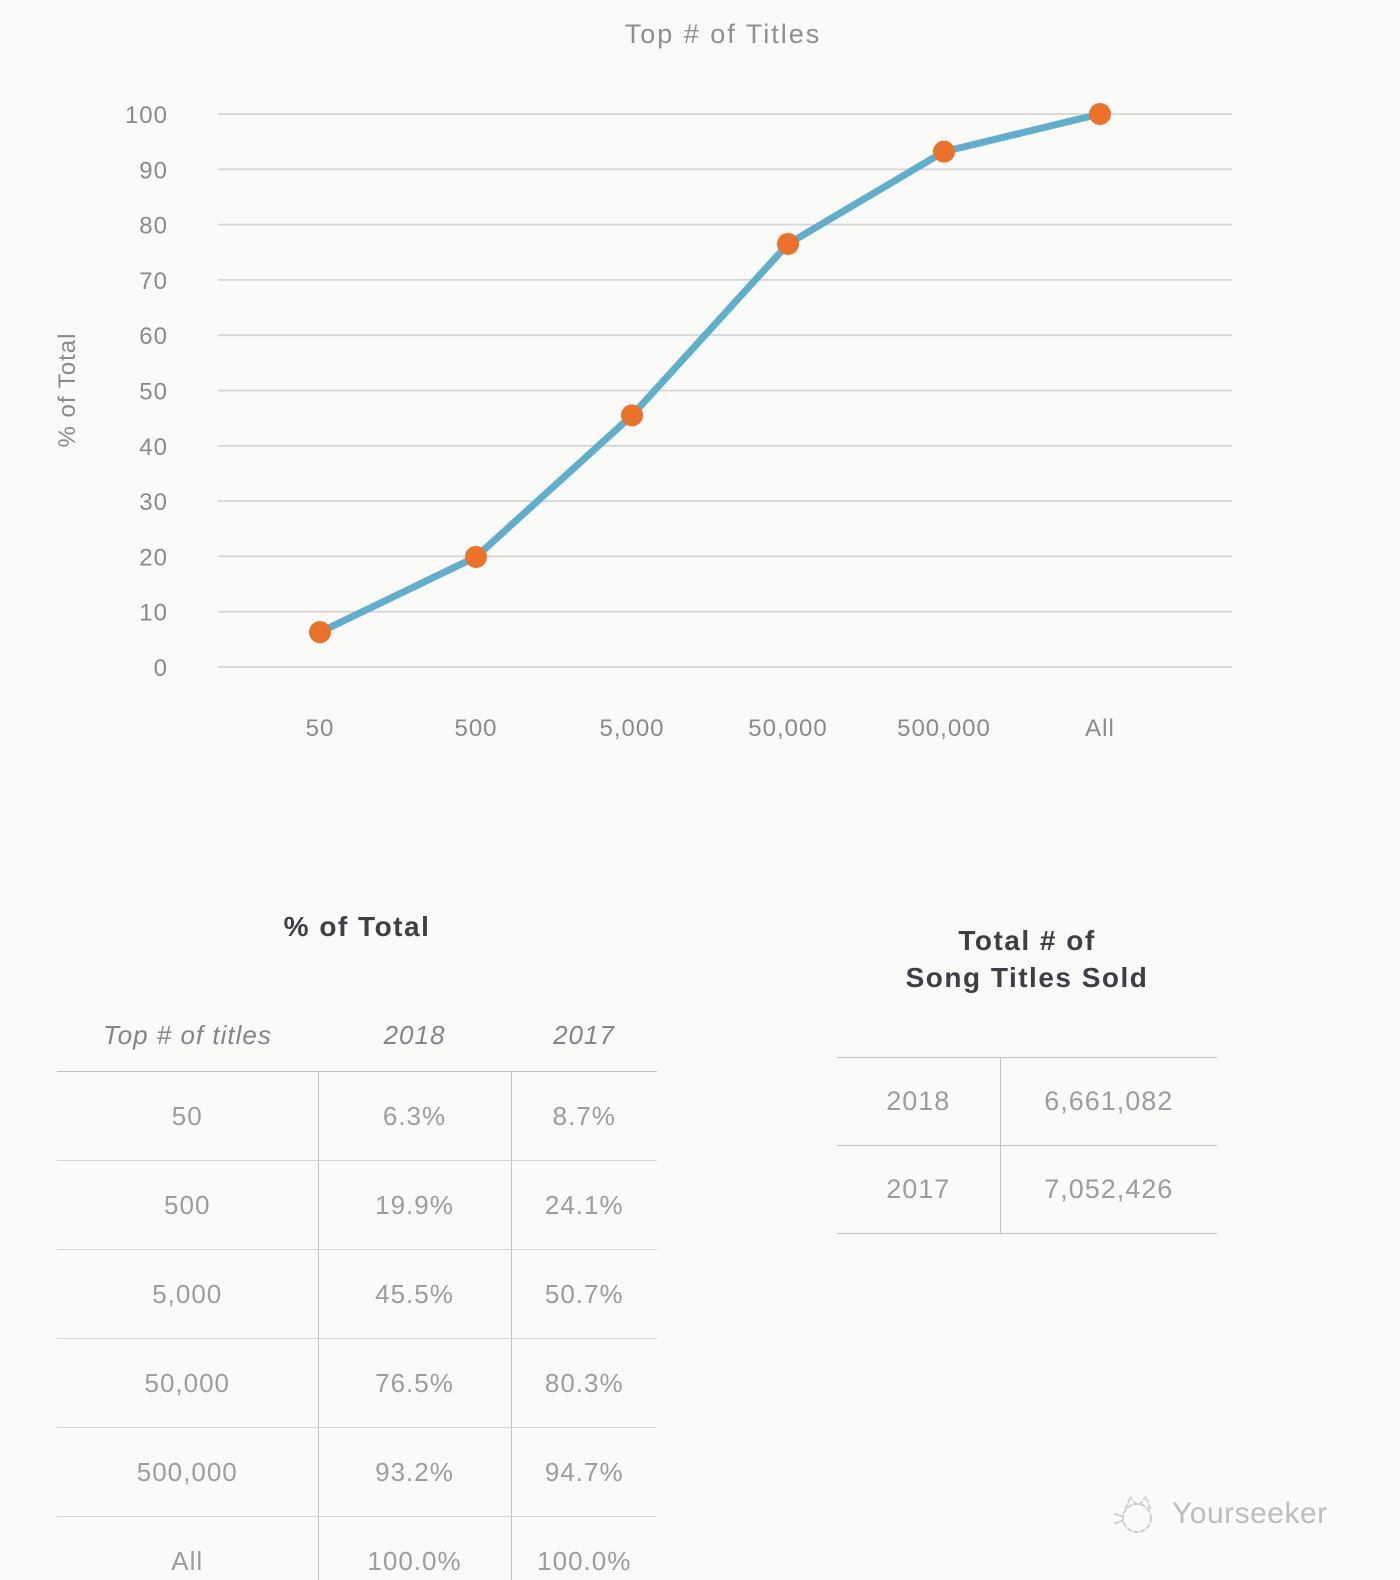 The image size is (1400, 1580). I want to click on cell-2018: 6.3%, so click(414, 1116).